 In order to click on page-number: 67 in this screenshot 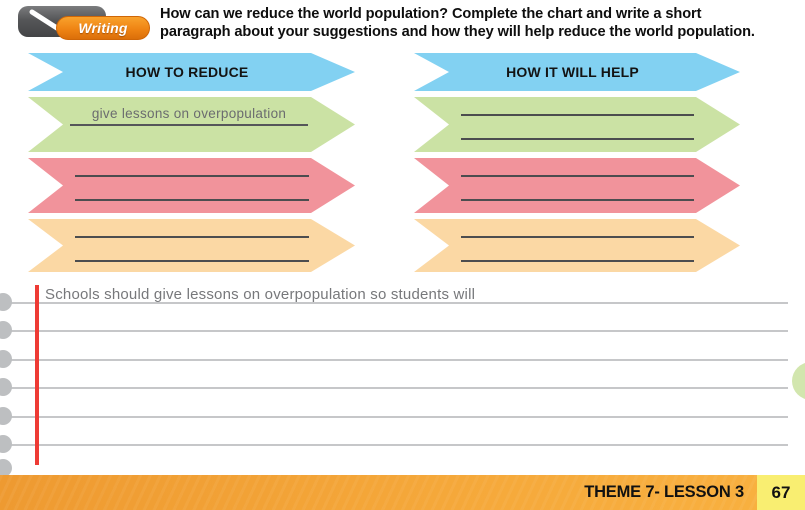, I will do `click(781, 492)`.